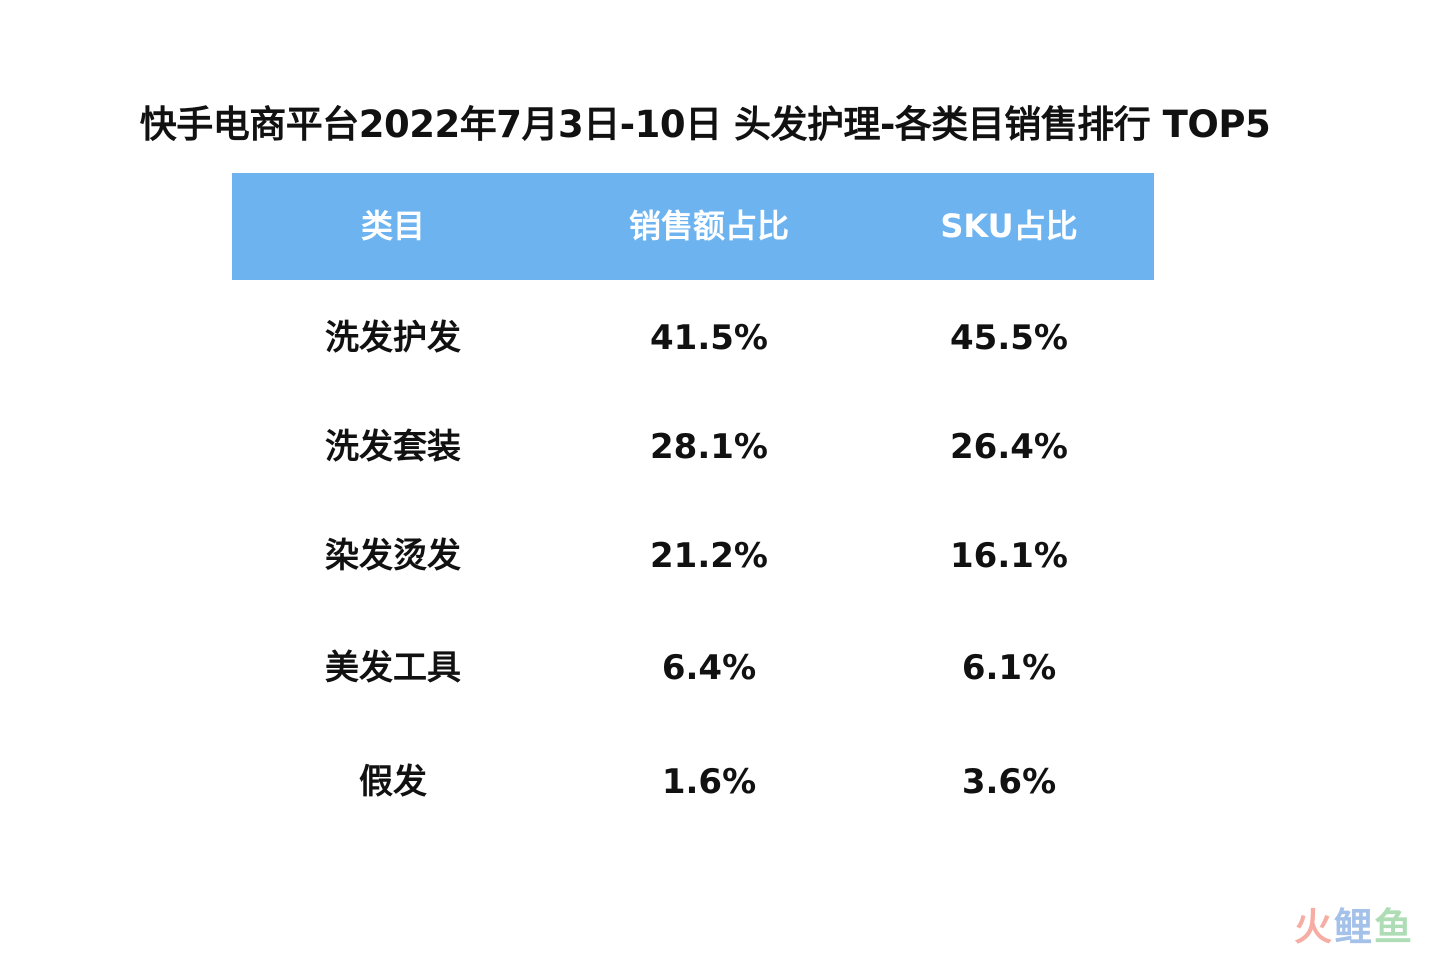  I want to click on table-row: 美发工具 6.4% 6.1%, so click(693, 668).